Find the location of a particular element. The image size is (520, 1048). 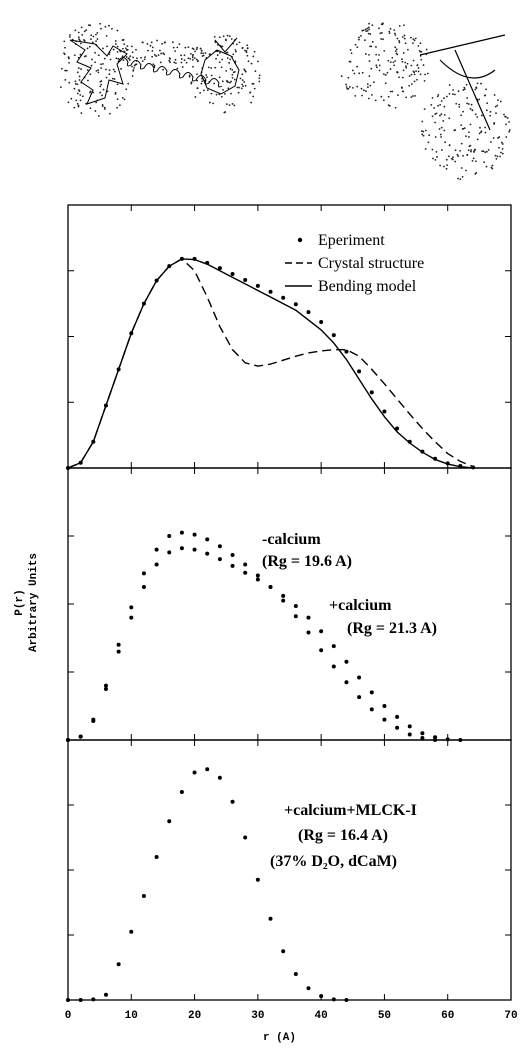

annotation: (Rg = 21.3 A) is located at coordinates (392, 628).